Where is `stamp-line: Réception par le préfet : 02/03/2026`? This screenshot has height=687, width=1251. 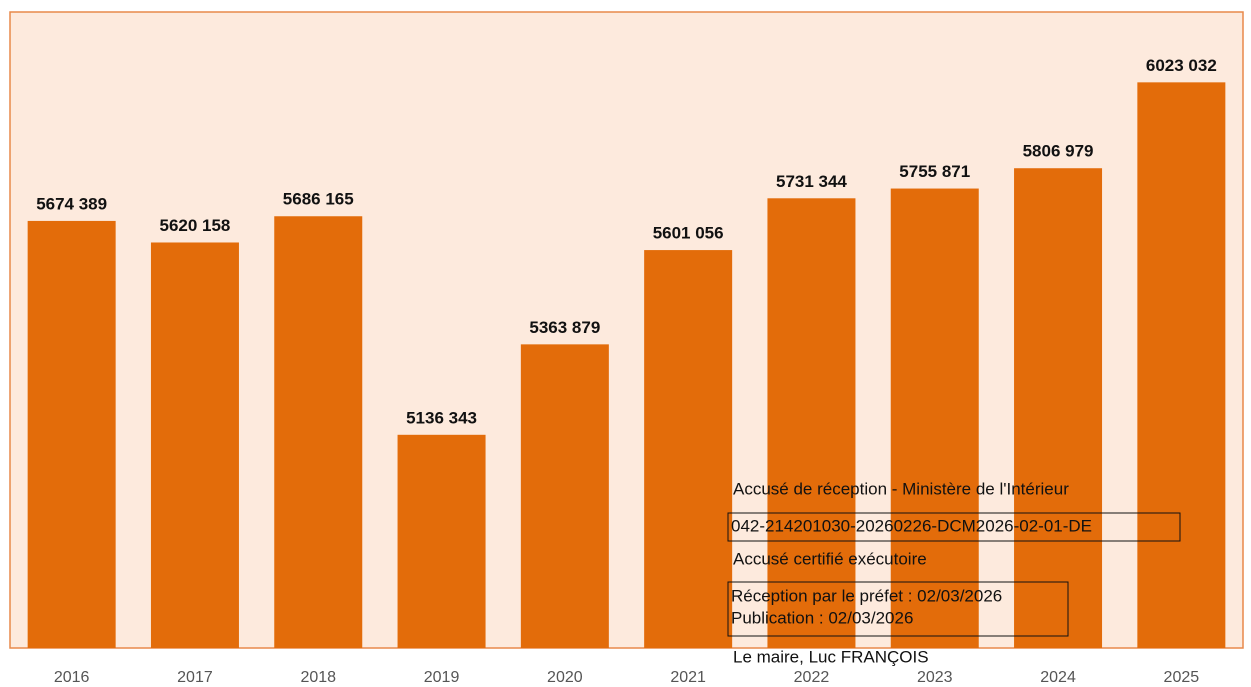
stamp-line: Réception par le préfet : 02/03/2026 is located at coordinates (866, 595).